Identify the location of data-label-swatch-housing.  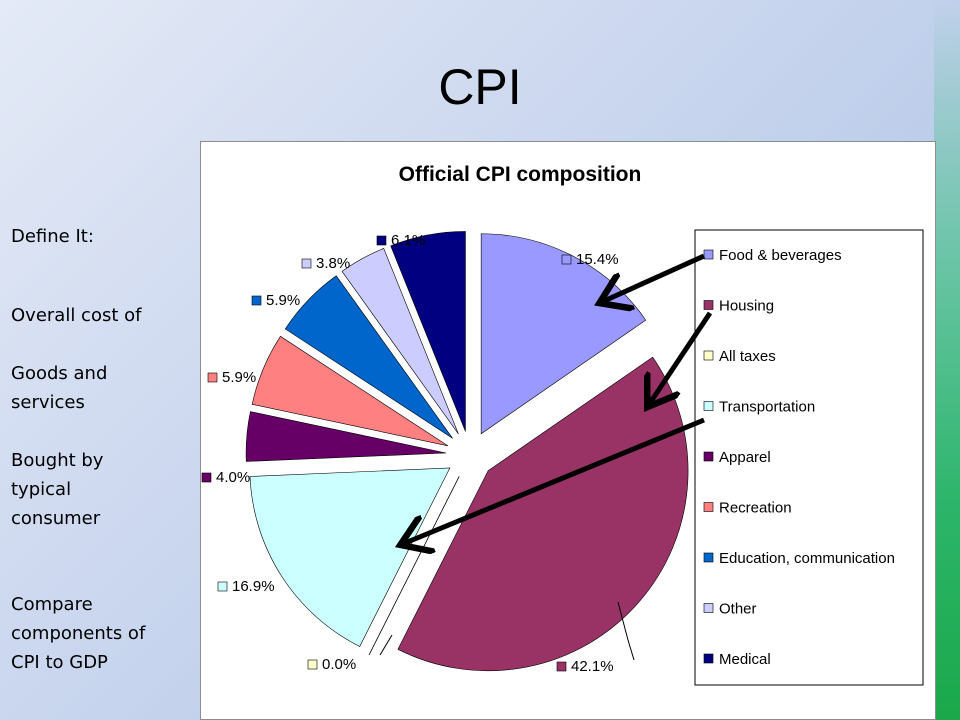
(561, 666).